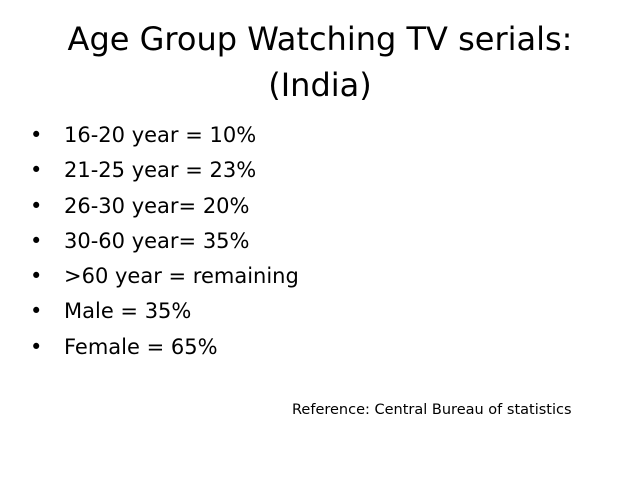 The width and height of the screenshot is (638, 479). Describe the element at coordinates (432, 410) in the screenshot. I see `reference-note: Reference: Central Bureau of statistics` at that location.